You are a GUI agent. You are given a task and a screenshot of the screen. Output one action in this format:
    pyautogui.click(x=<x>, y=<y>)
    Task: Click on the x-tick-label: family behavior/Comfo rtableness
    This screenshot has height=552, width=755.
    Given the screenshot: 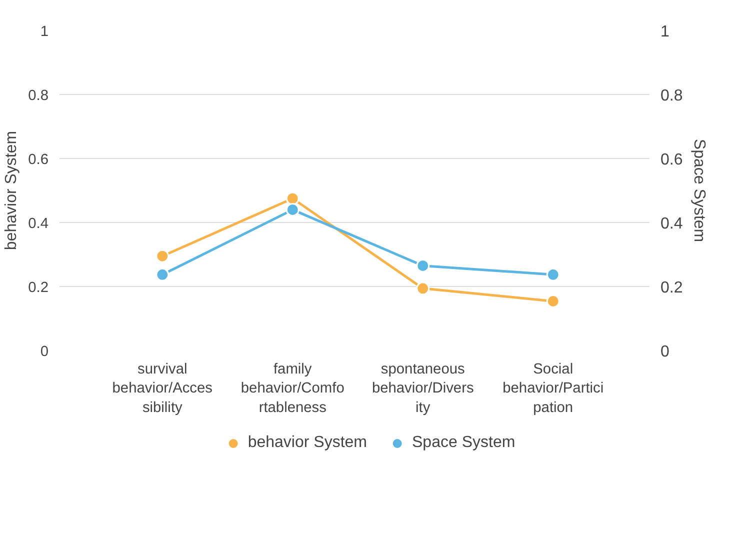 What is the action you would take?
    pyautogui.click(x=292, y=389)
    